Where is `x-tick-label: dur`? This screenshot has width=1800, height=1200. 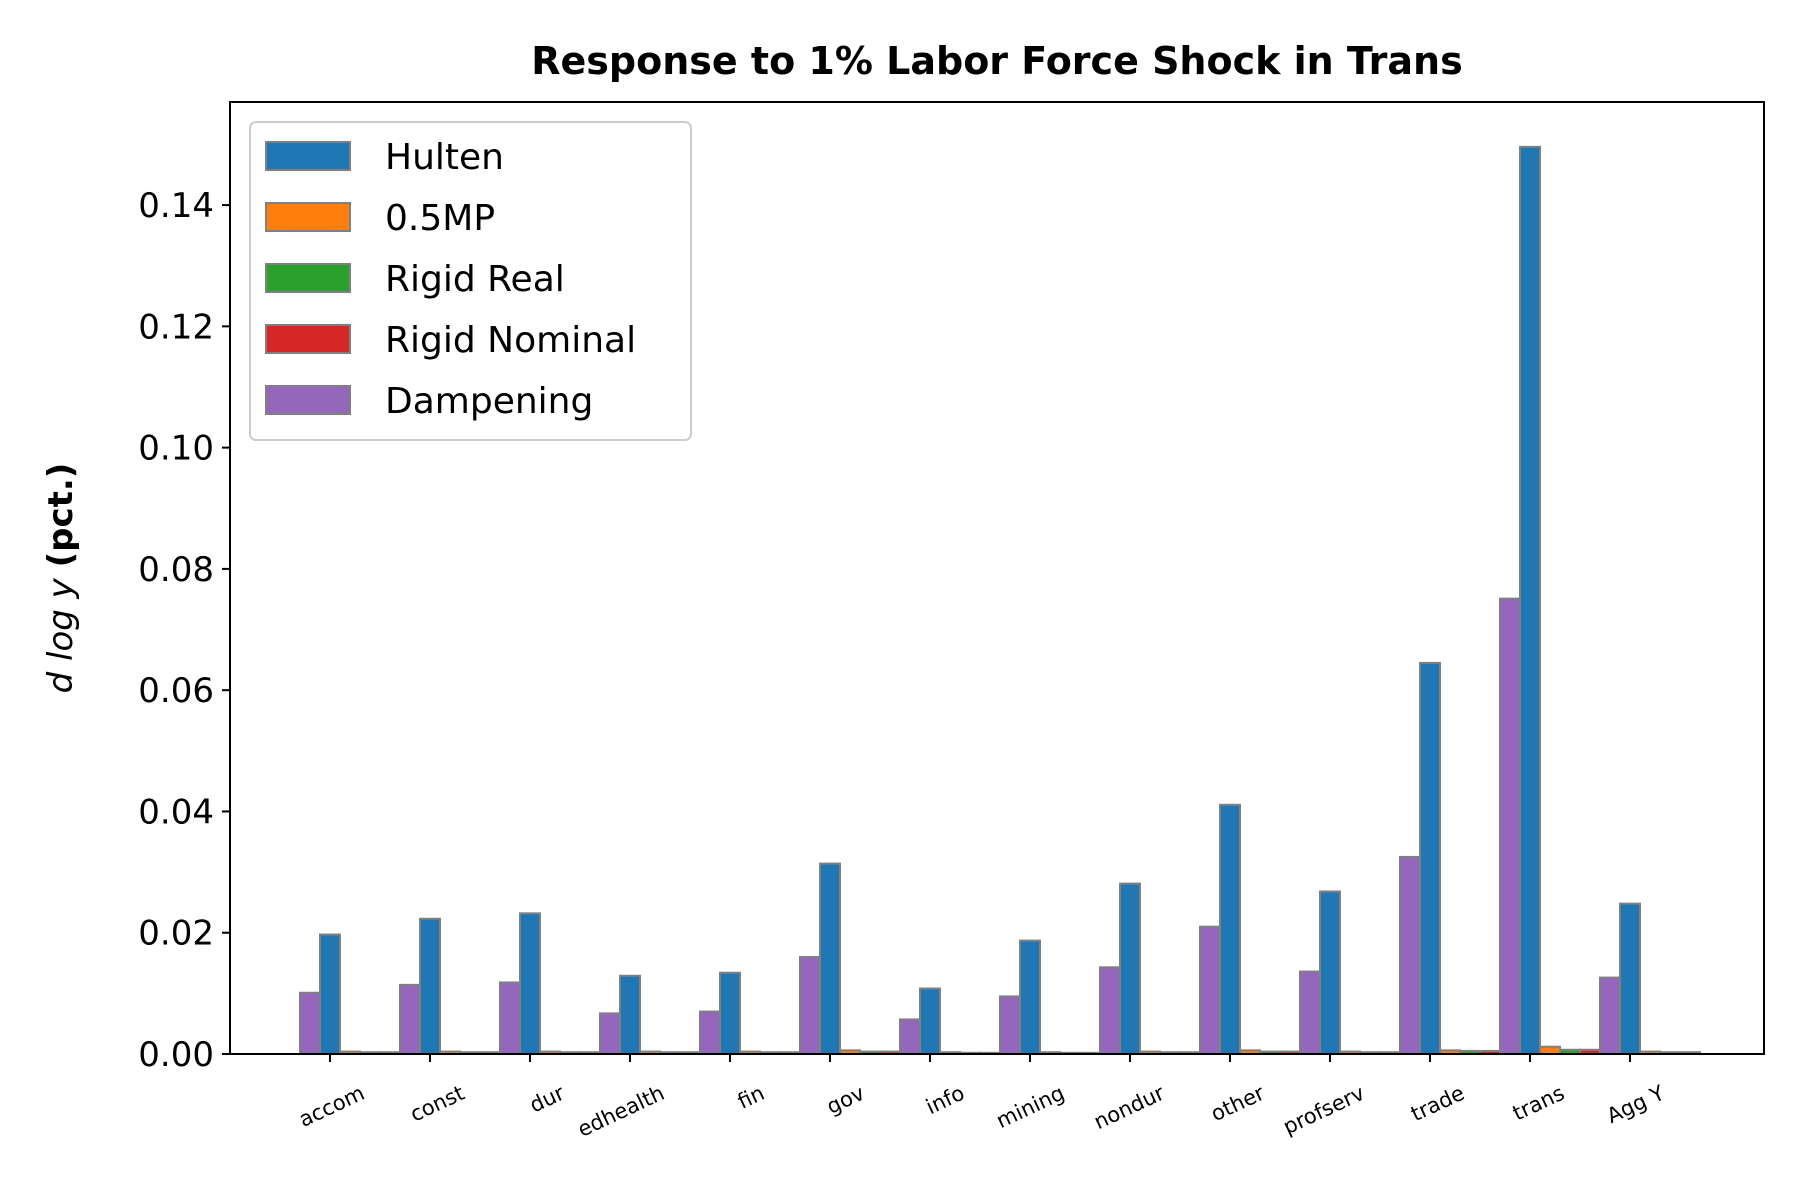 x-tick-label: dur is located at coordinates (547, 1099).